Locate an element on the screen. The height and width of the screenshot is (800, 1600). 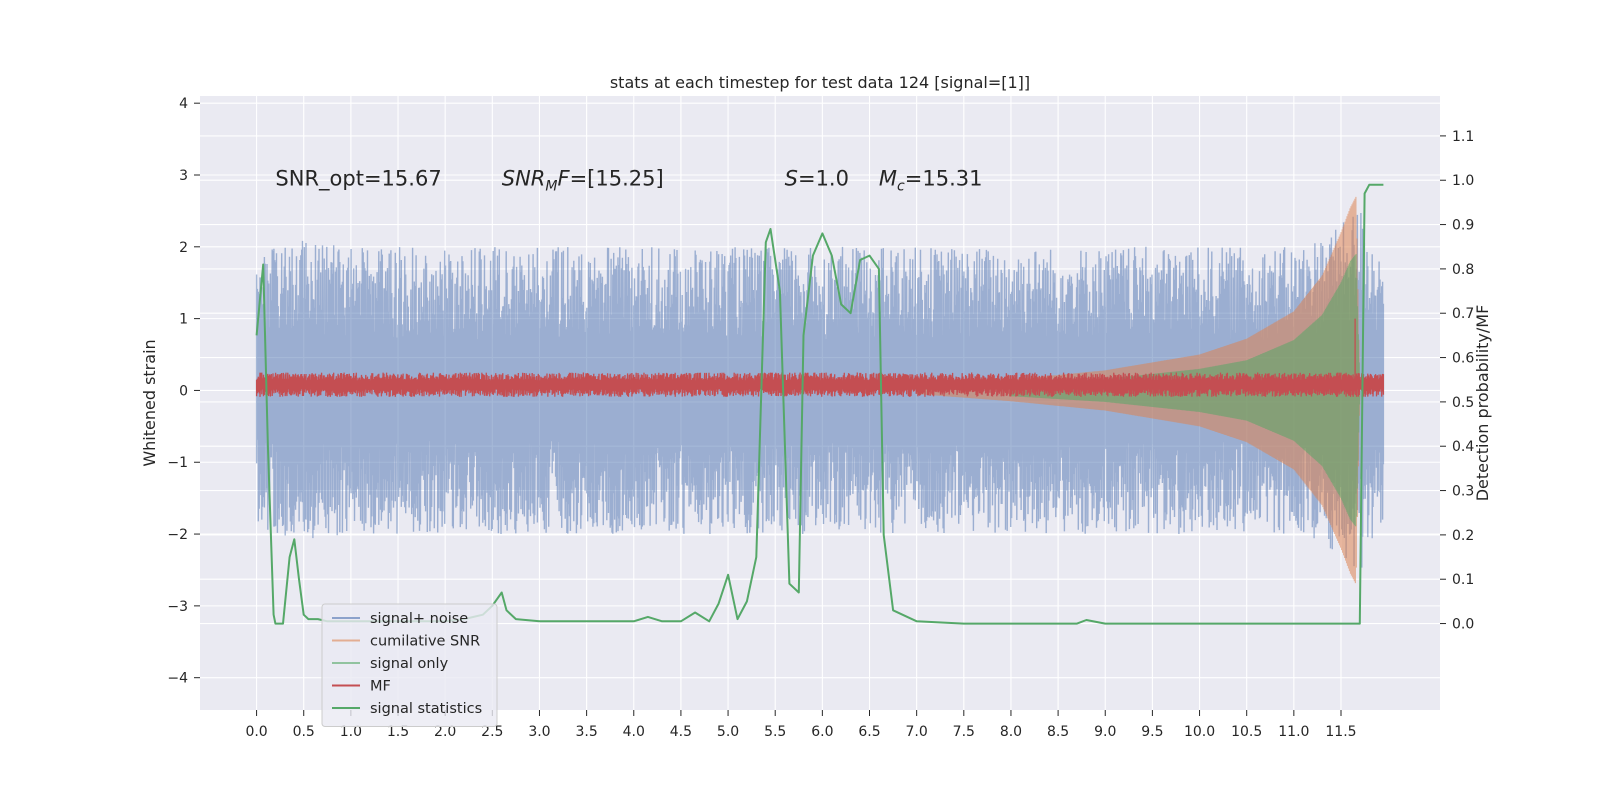
x-tick-label: 10.0 is located at coordinates (1199, 732).